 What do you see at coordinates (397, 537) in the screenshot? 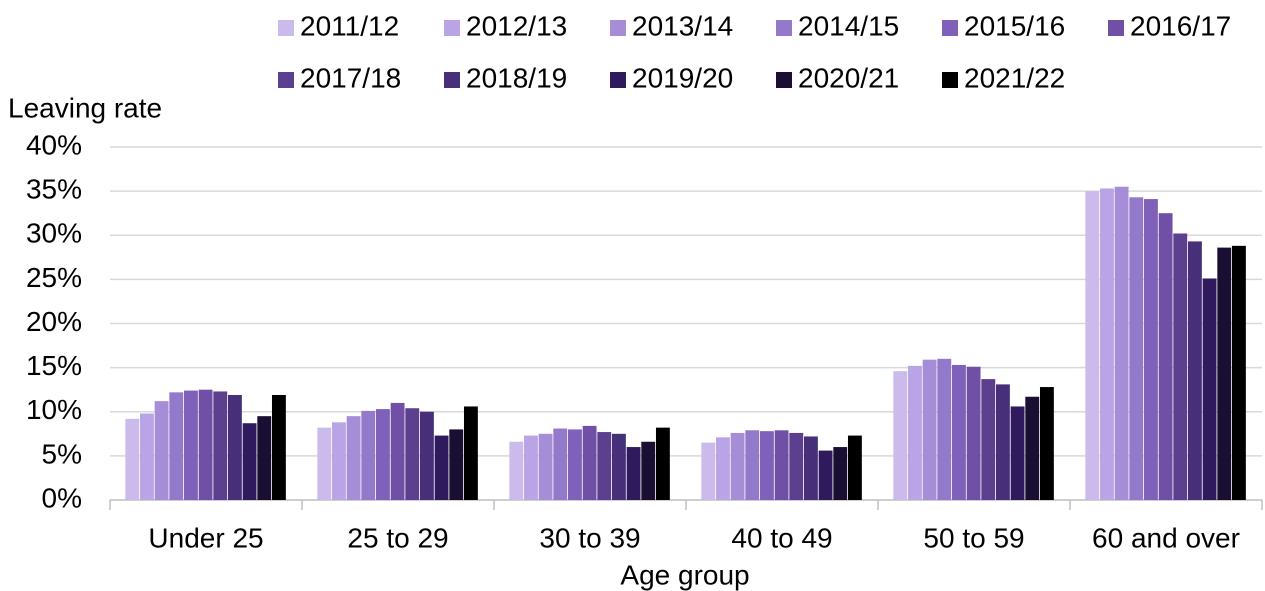
I see `x-tick-label: 25 to 29` at bounding box center [397, 537].